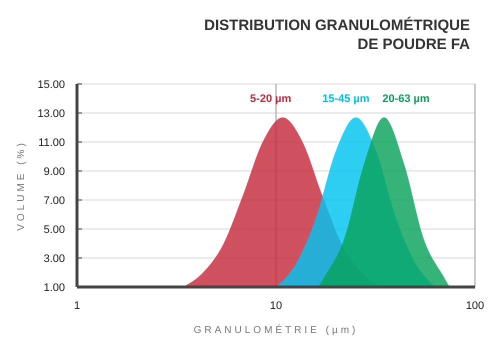 Image resolution: width=500 pixels, height=350 pixels. I want to click on y-tick-label: 1.00, so click(54, 288).